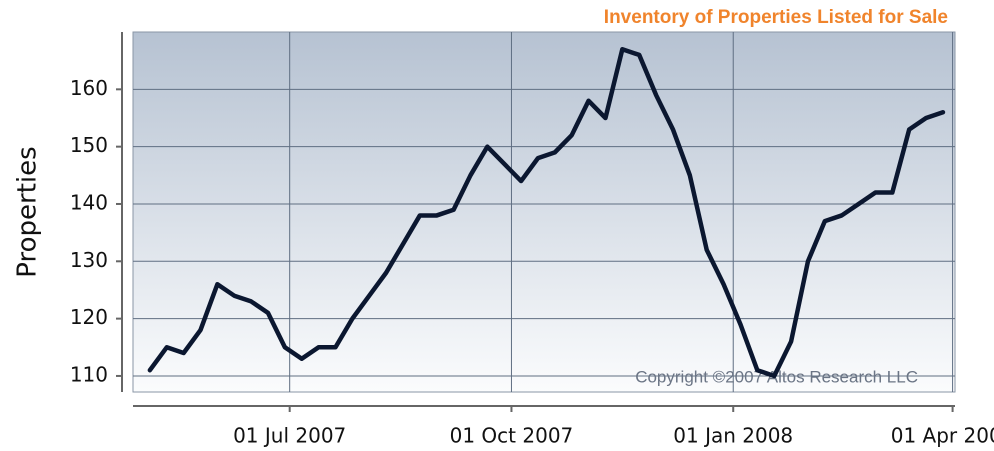 The width and height of the screenshot is (994, 451). What do you see at coordinates (28, 211) in the screenshot?
I see `y-axis-label: Properties` at bounding box center [28, 211].